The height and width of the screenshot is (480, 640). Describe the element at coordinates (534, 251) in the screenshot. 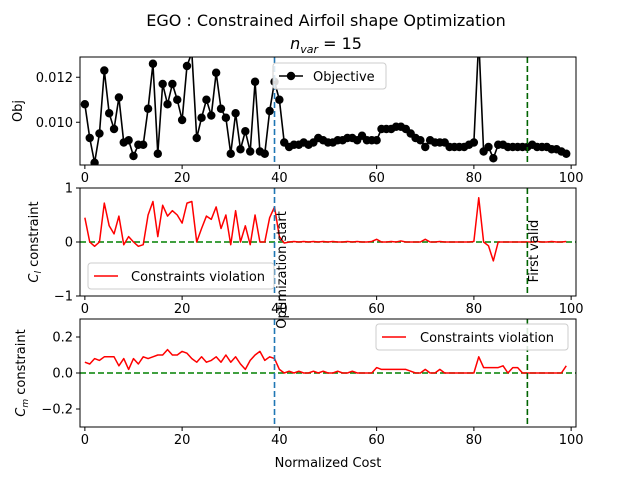

I see `first-valid-label: First valid` at that location.